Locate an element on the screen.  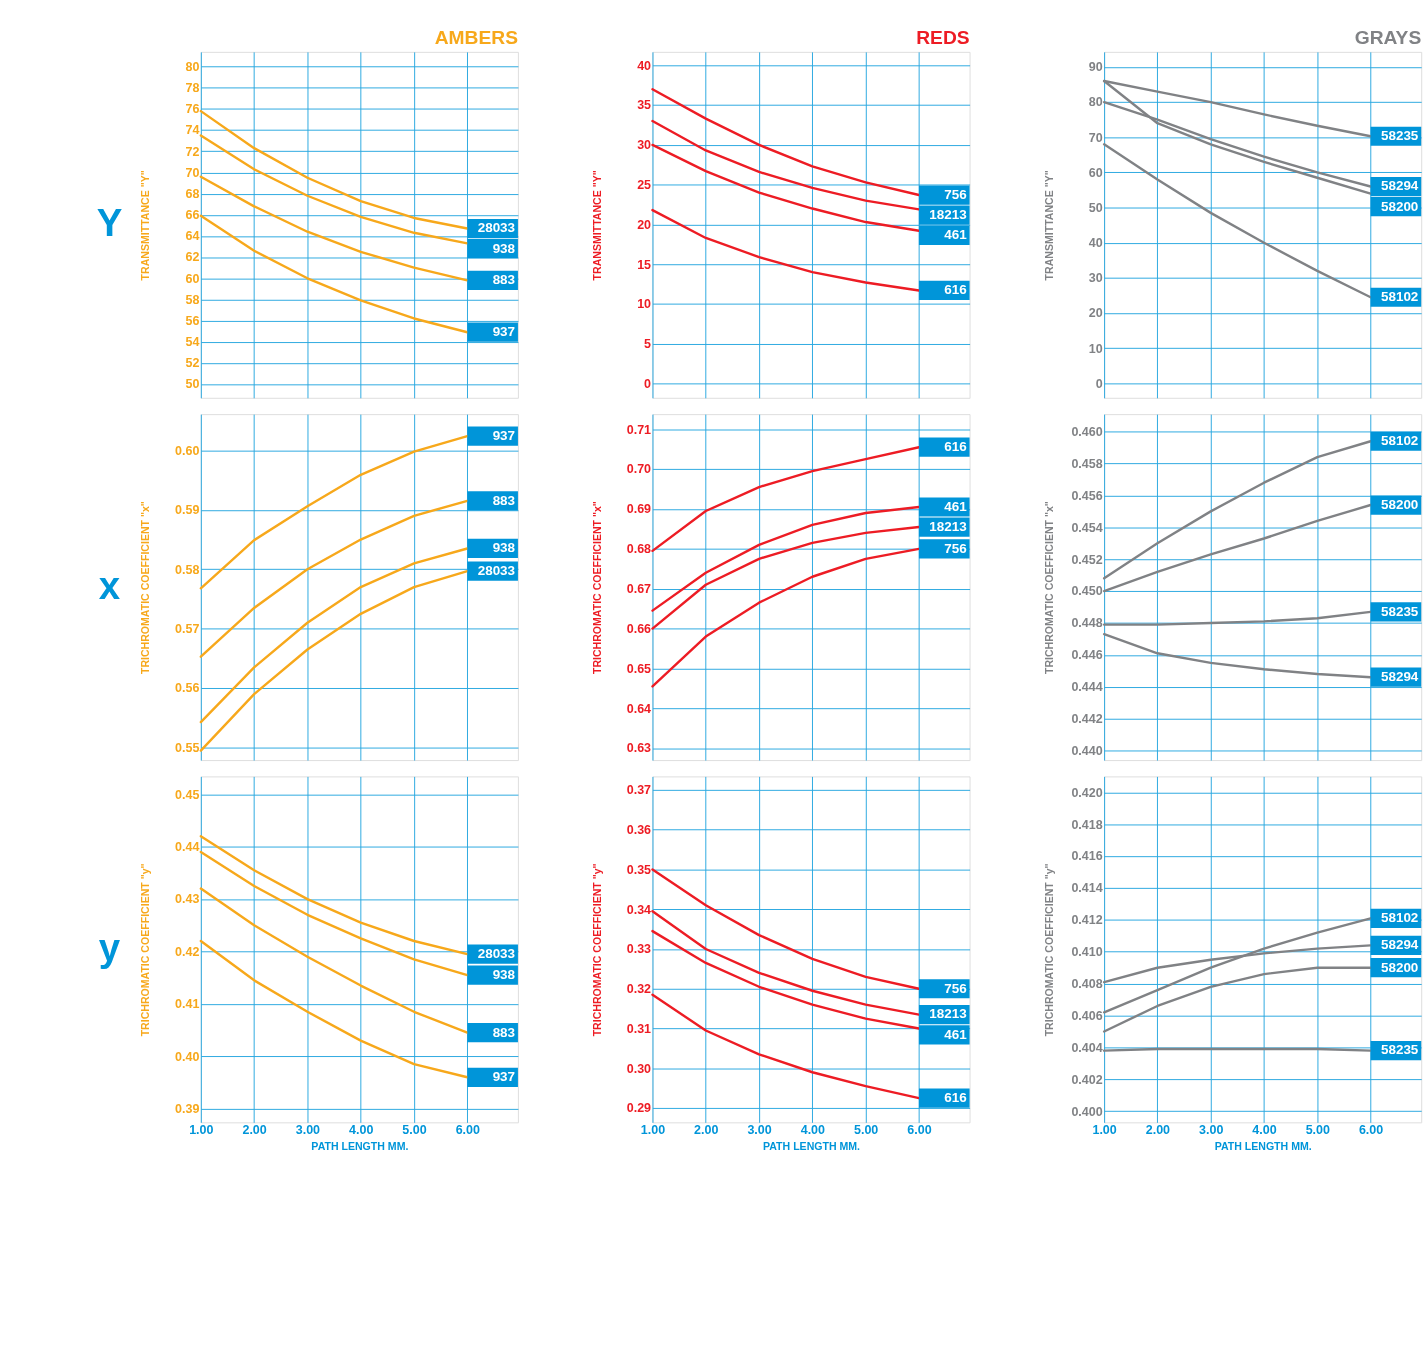
y-tick-label: 0.43 is located at coordinates (187, 899).